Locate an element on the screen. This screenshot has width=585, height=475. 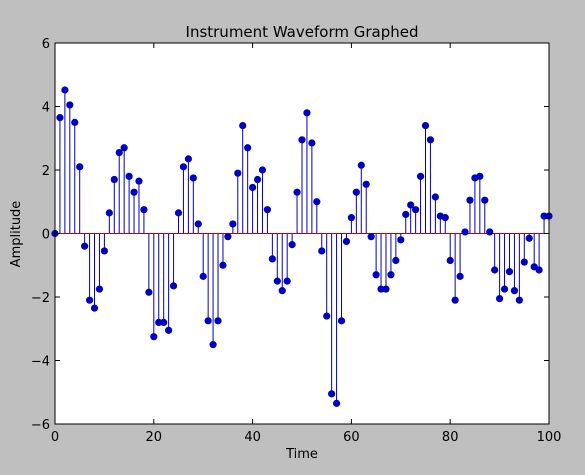
y-tick-label: 6 is located at coordinates (46, 44).